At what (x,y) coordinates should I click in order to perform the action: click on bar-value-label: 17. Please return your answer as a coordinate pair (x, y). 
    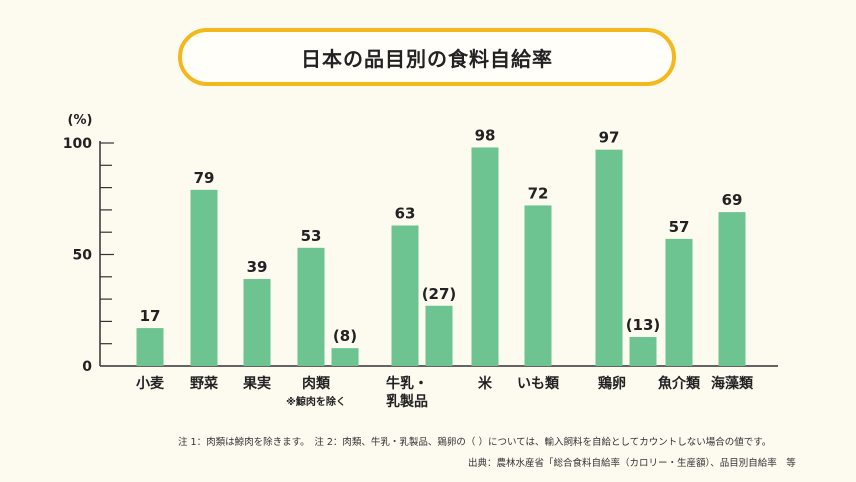
    Looking at the image, I should click on (150, 316).